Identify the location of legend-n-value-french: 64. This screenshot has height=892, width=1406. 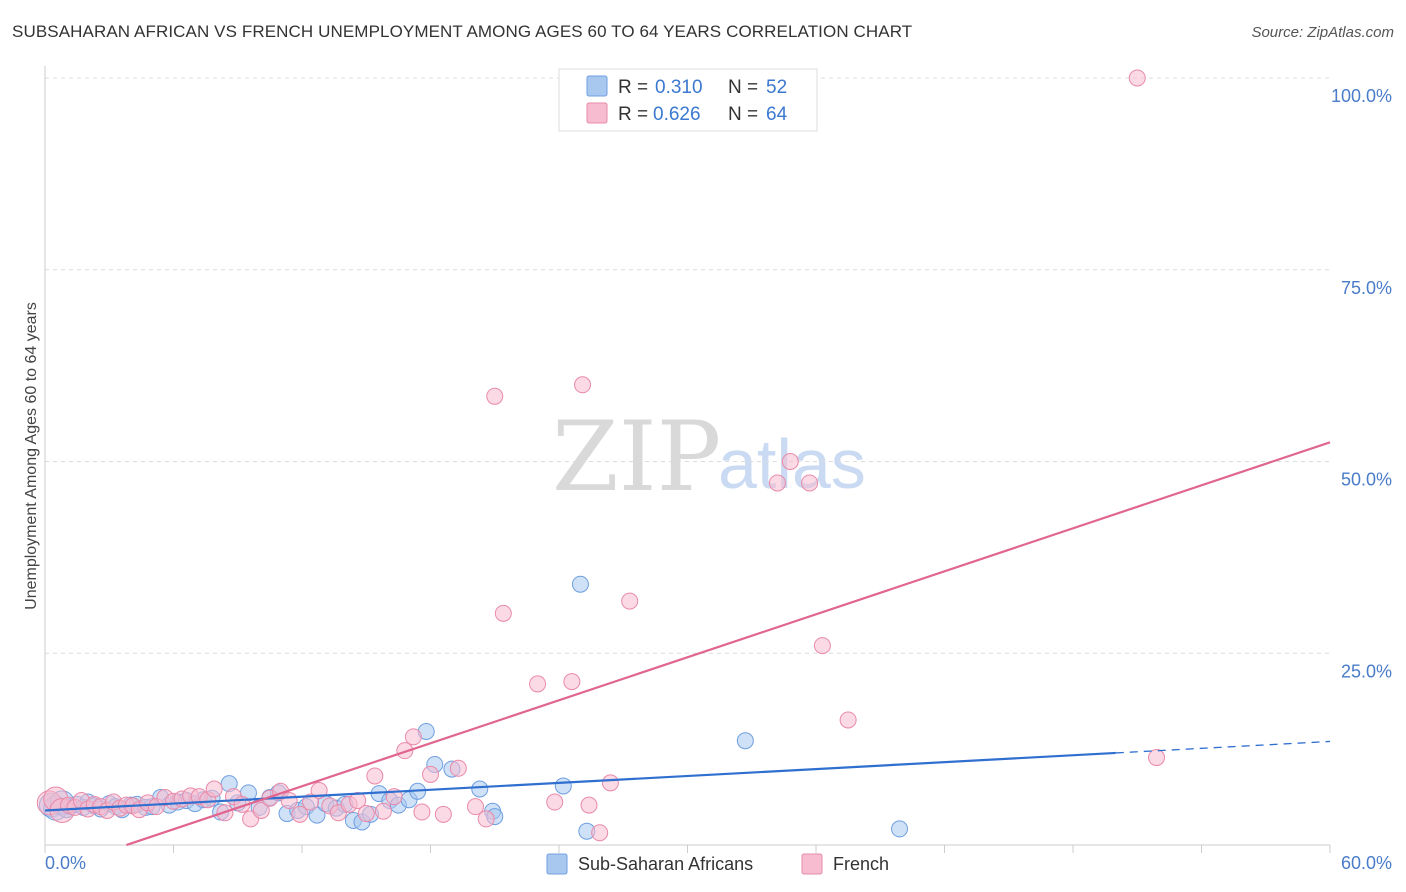
(777, 114).